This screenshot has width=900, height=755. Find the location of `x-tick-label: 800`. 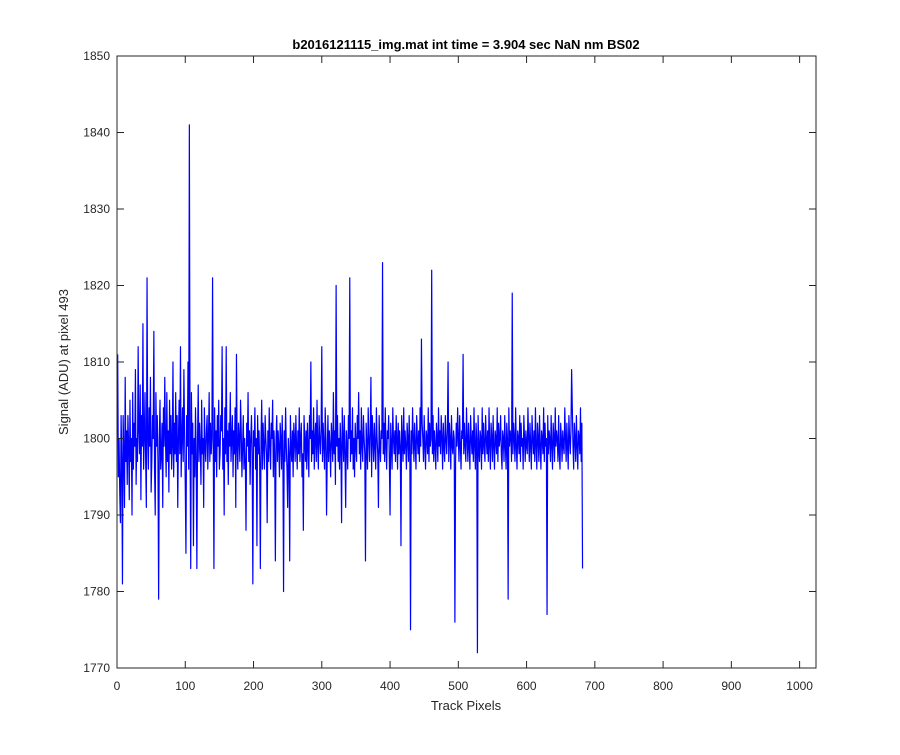

x-tick-label: 800 is located at coordinates (663, 686).